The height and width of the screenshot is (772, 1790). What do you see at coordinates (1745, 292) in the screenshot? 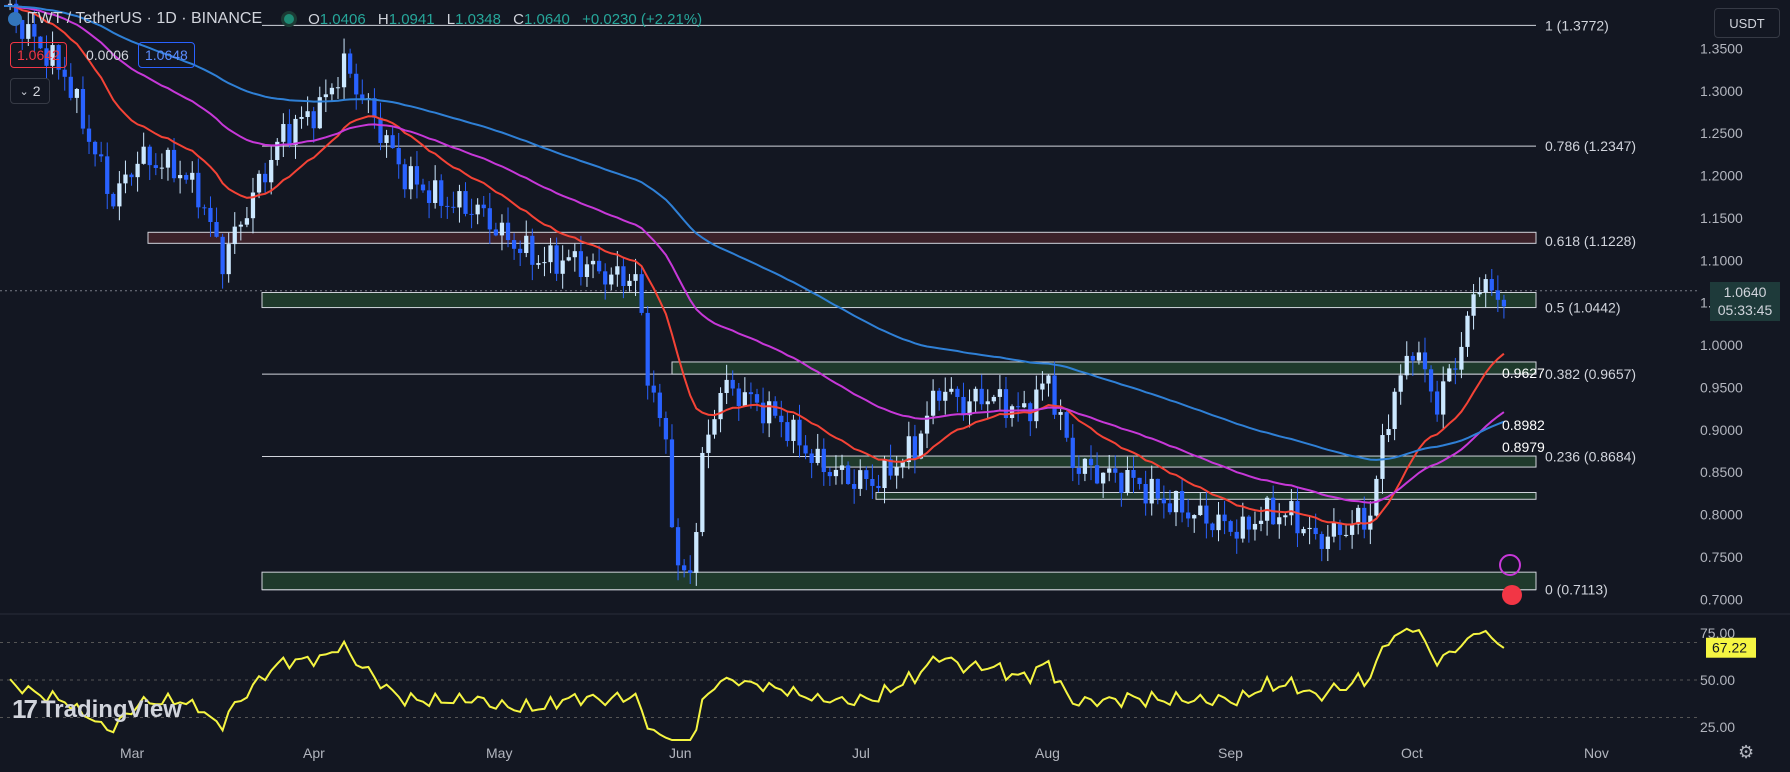
I see `current-price: 1.0640` at bounding box center [1745, 292].